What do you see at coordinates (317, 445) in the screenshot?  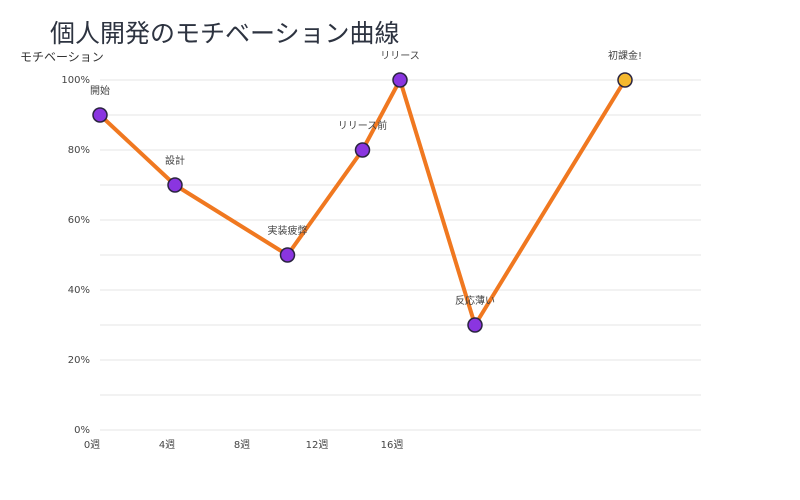 I see `x-tick-label: 12週` at bounding box center [317, 445].